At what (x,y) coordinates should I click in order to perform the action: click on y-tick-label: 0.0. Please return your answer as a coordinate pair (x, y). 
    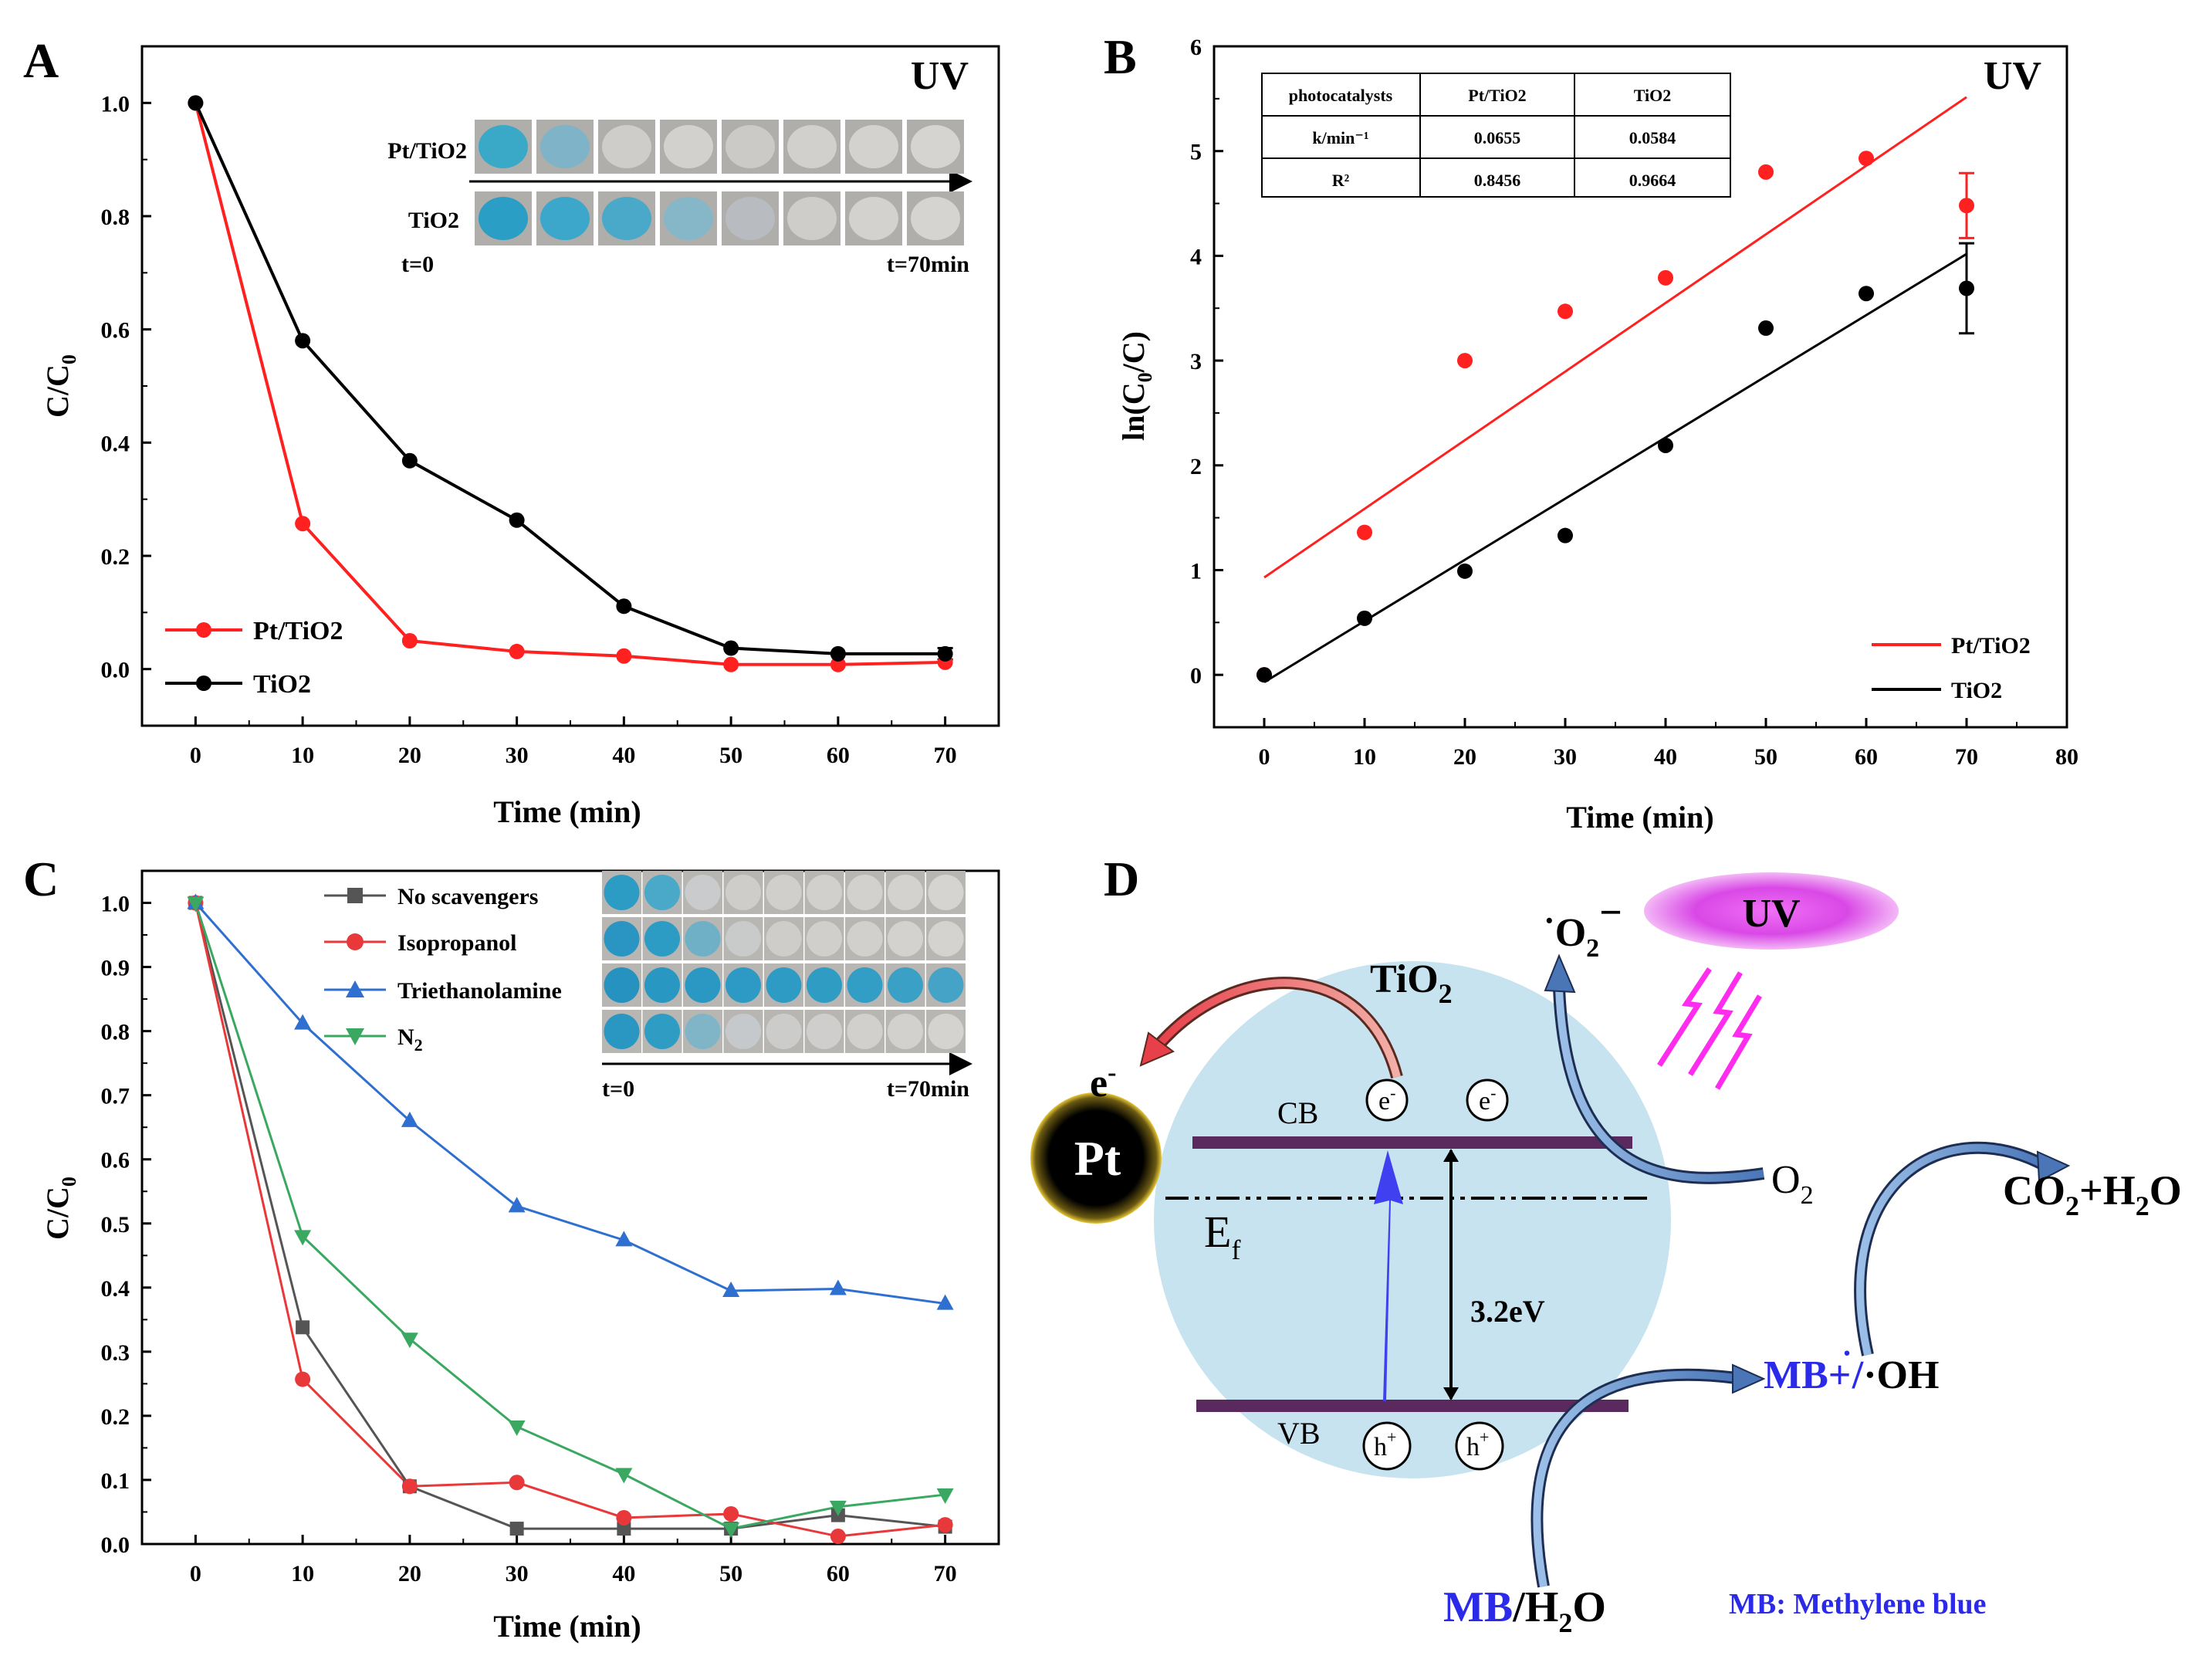
    Looking at the image, I should click on (115, 1545).